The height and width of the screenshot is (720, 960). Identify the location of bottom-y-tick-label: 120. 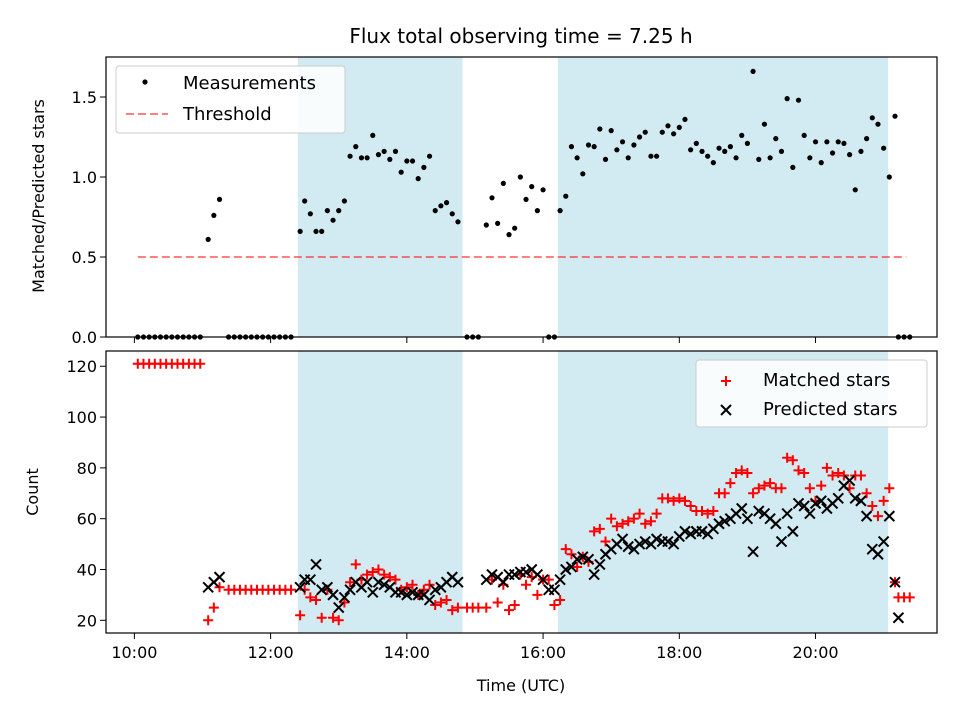
(81, 366).